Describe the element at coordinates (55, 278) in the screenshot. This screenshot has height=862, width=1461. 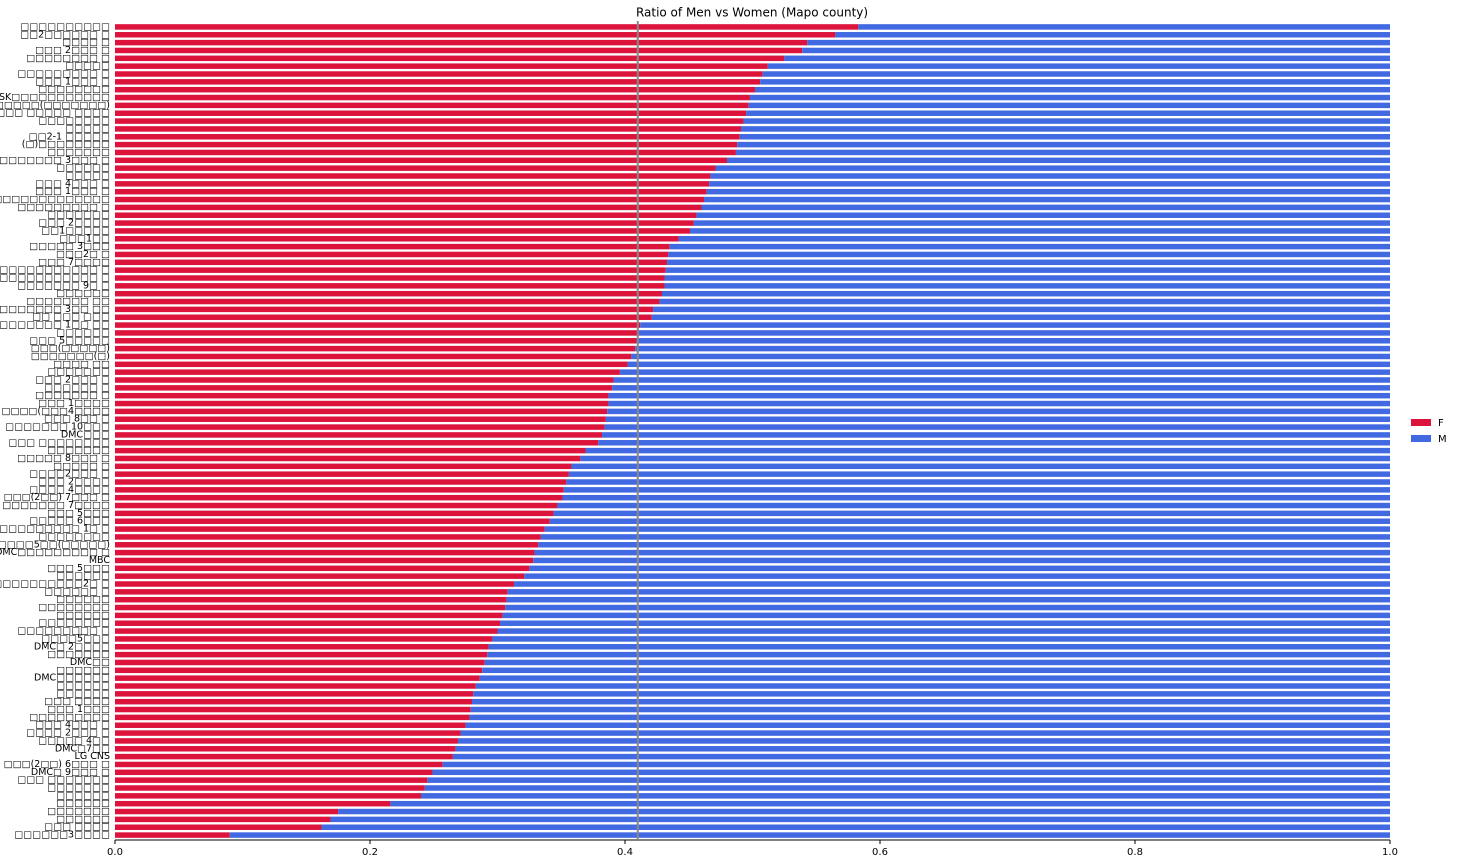
I see `y-tick-label: □□□□□□□□□□□□□ □` at that location.